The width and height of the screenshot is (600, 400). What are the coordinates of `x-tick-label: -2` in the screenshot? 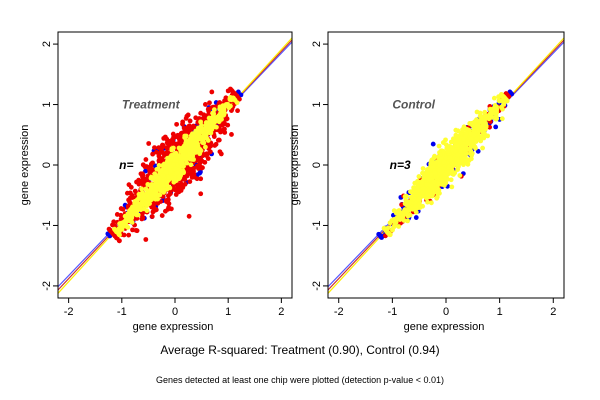 It's located at (339, 312).